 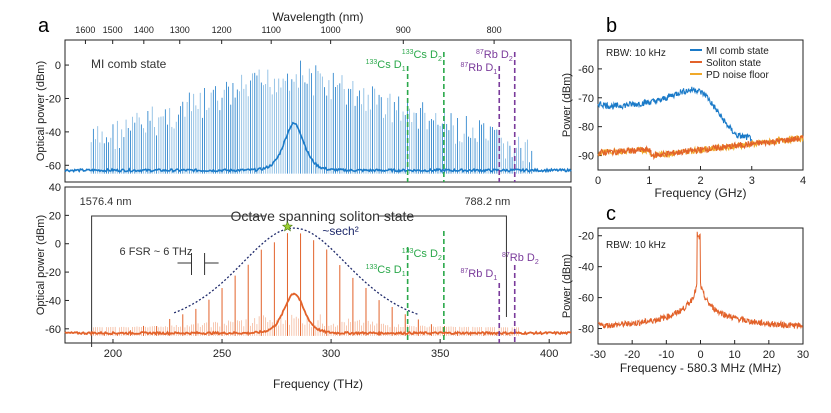 I want to click on a-bottom-envelope-trace, so click(x=318, y=314).